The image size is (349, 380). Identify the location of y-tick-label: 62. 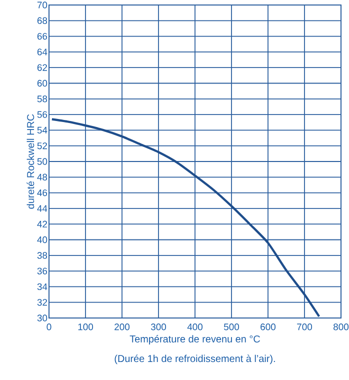
(42, 67).